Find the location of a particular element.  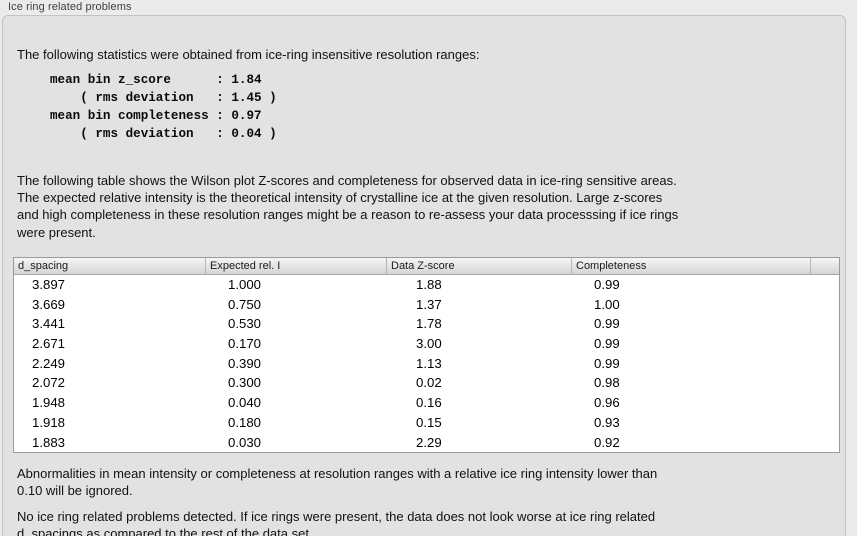

table-cell: 0.390 is located at coordinates (245, 363).